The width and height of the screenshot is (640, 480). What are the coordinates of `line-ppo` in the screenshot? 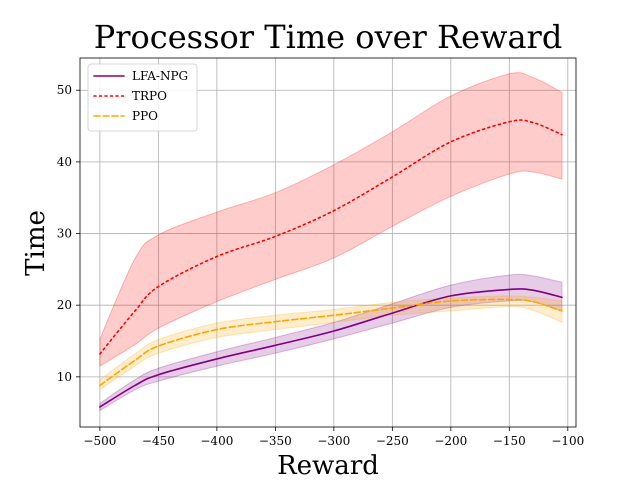 It's located at (331, 342).